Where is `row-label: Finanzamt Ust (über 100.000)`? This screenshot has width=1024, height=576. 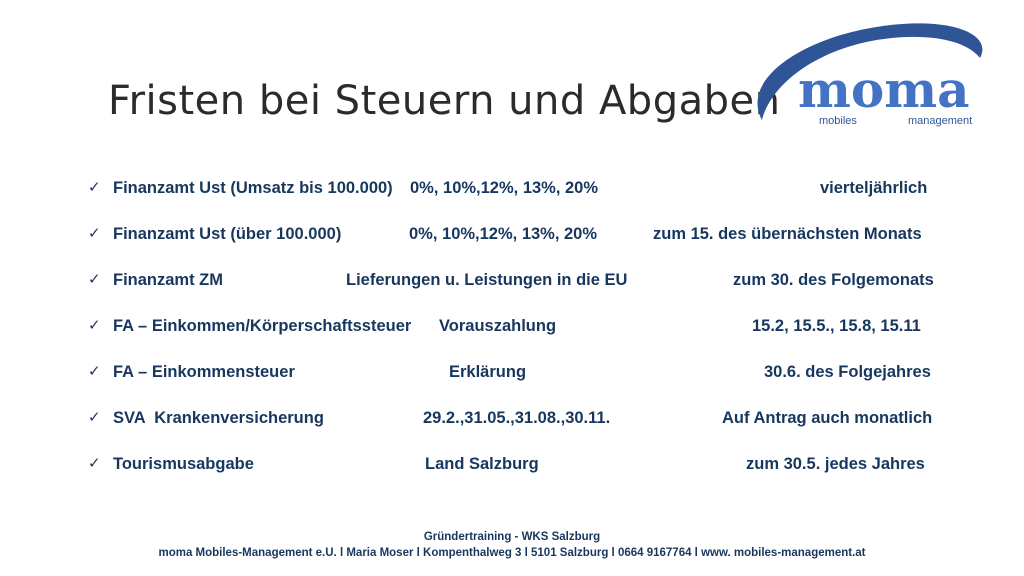 row-label: Finanzamt Ust (über 100.000) is located at coordinates (227, 234).